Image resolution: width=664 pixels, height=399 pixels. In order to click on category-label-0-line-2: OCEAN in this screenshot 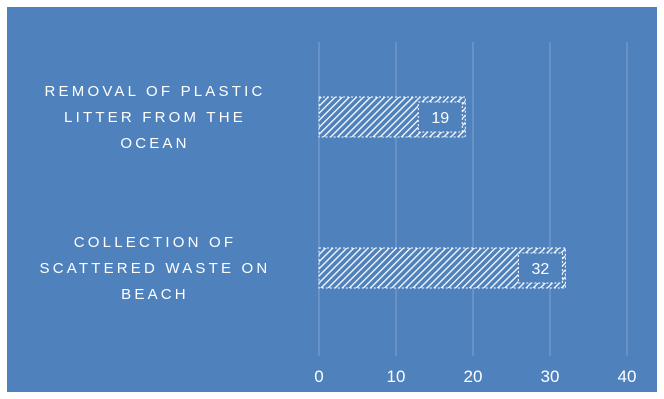, I will do `click(154, 143)`.